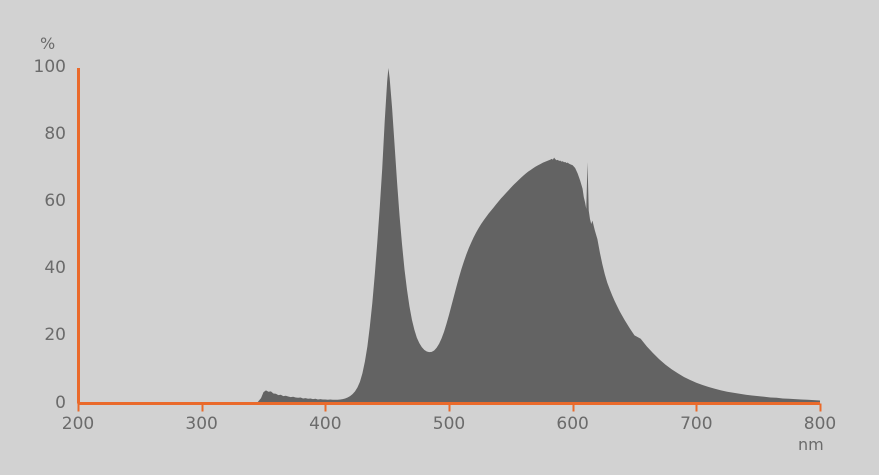 The width and height of the screenshot is (879, 475). I want to click on x-axis-title: nm, so click(811, 444).